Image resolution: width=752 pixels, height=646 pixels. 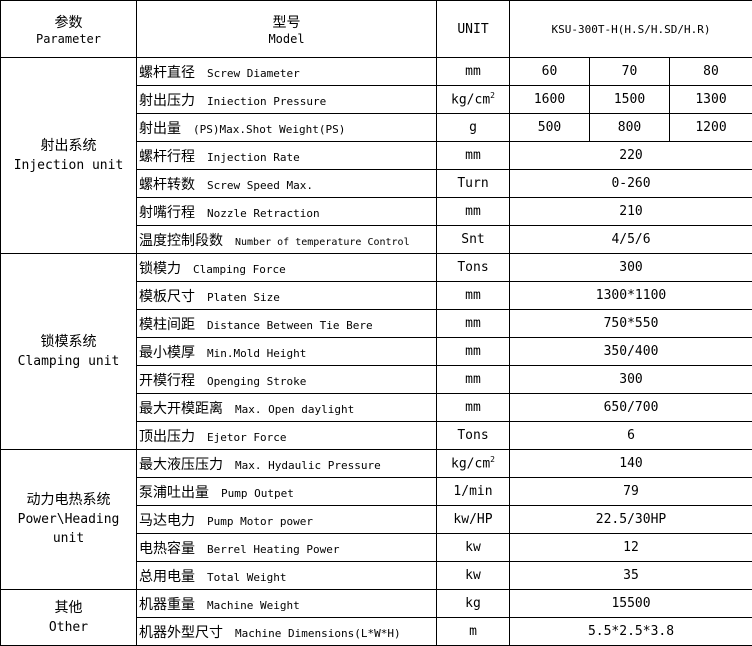 I want to click on unit-cell: Snt, so click(x=473, y=240).